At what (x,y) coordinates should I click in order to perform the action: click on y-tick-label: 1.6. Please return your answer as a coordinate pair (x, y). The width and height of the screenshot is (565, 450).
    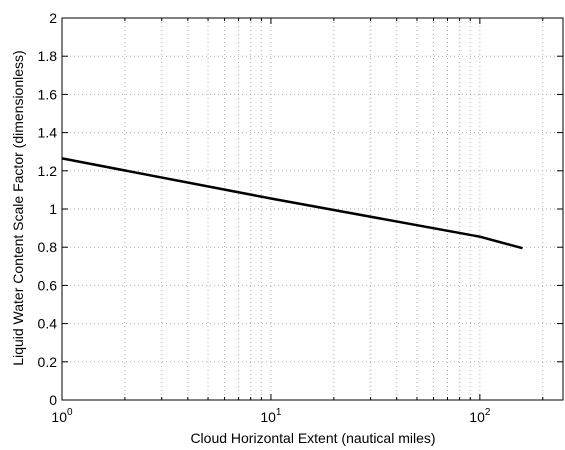
    Looking at the image, I should click on (48, 94).